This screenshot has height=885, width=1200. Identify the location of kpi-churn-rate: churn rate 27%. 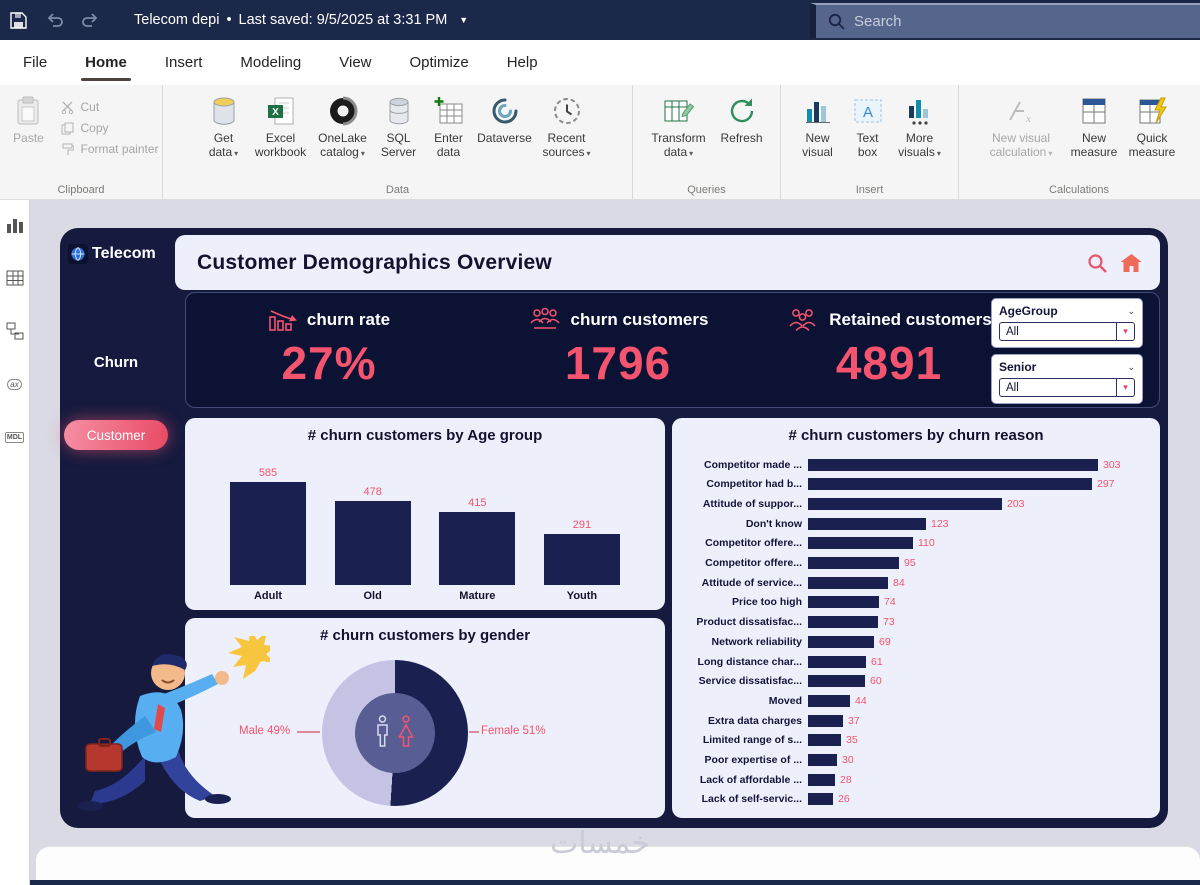
(329, 348).